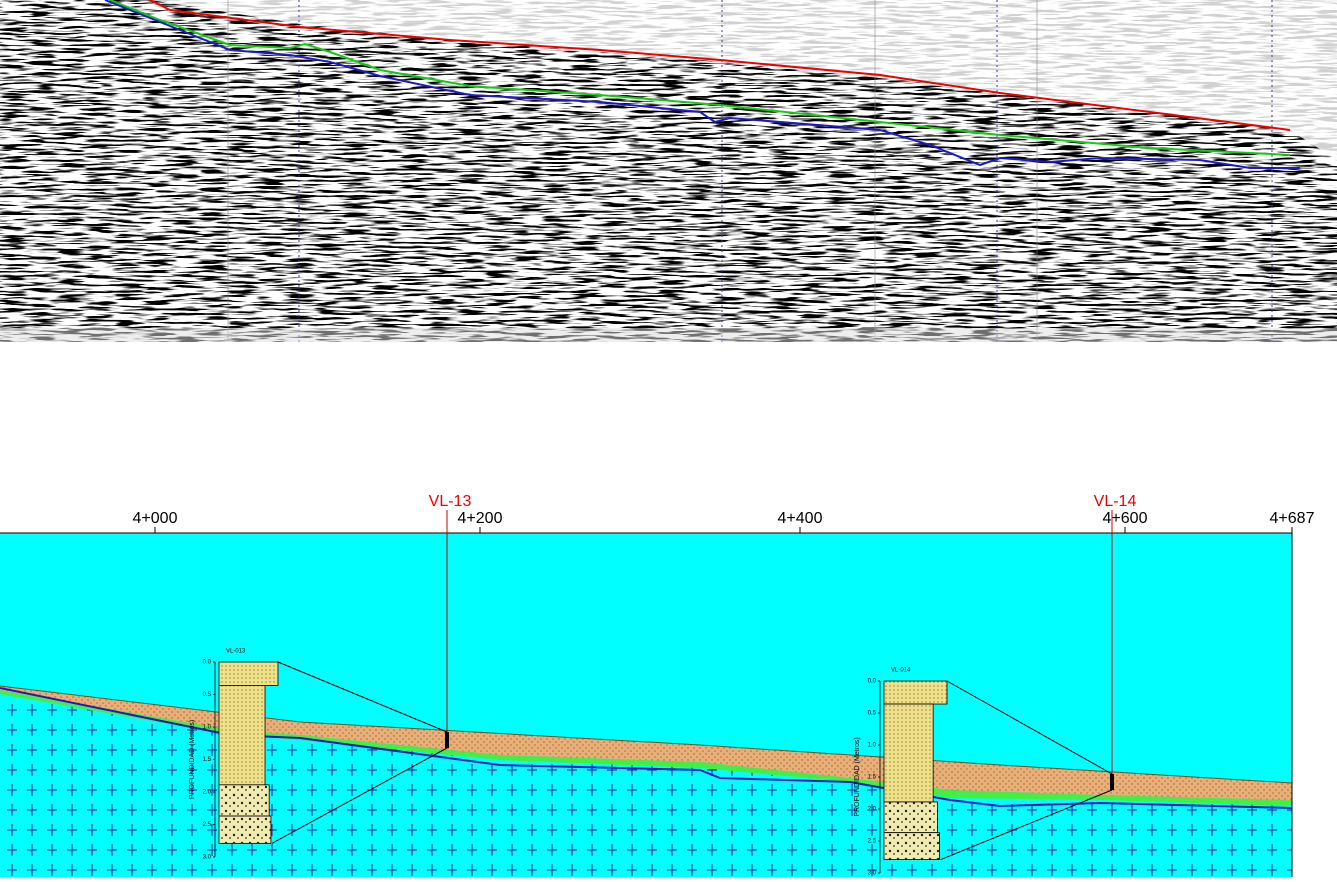  Describe the element at coordinates (236, 652) in the screenshot. I see `log-title: VL-013` at that location.